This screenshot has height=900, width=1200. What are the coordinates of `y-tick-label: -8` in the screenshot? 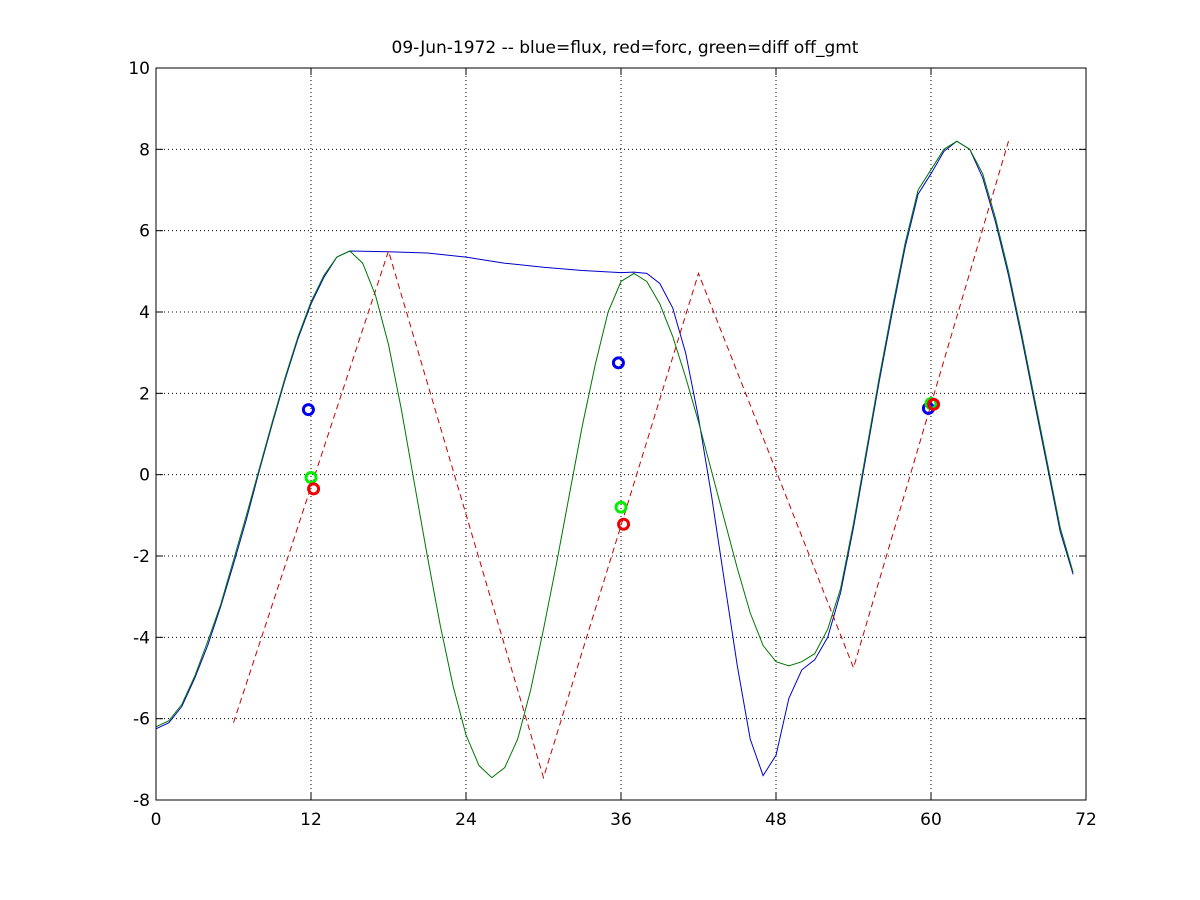 It's located at (141, 801).